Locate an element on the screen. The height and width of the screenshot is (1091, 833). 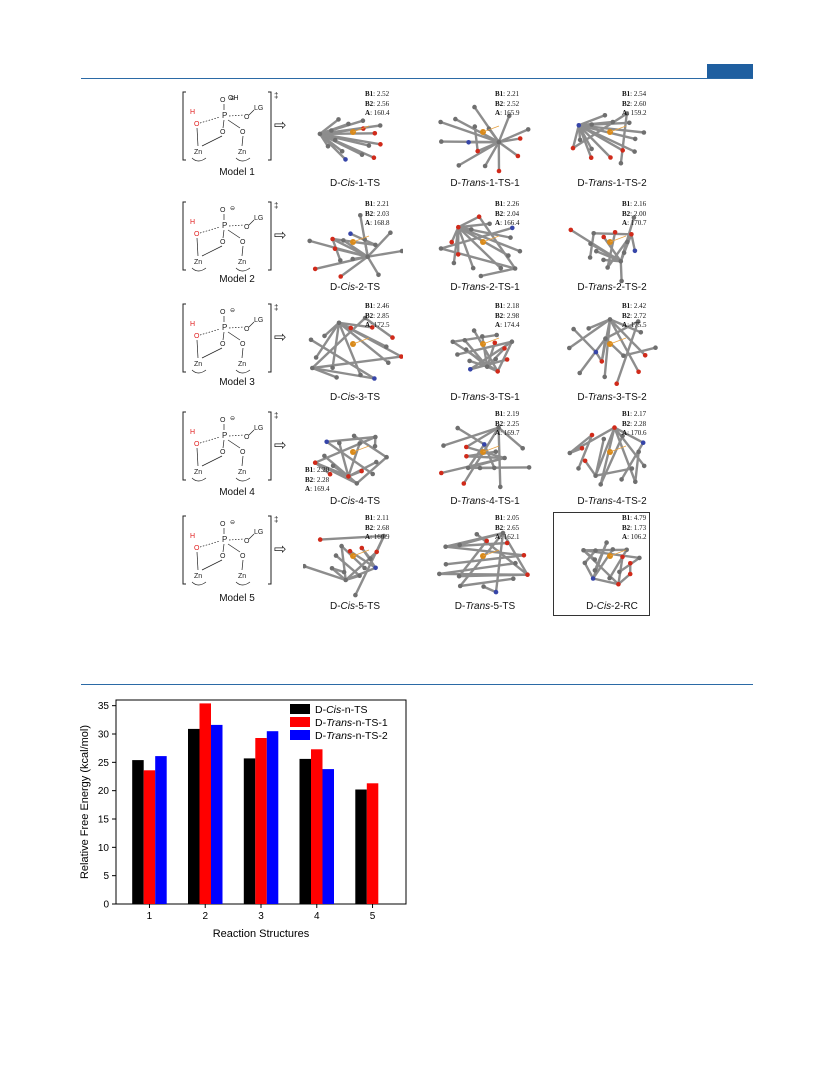
label-suffix: -3-TS-1 is located at coordinates (502, 397).